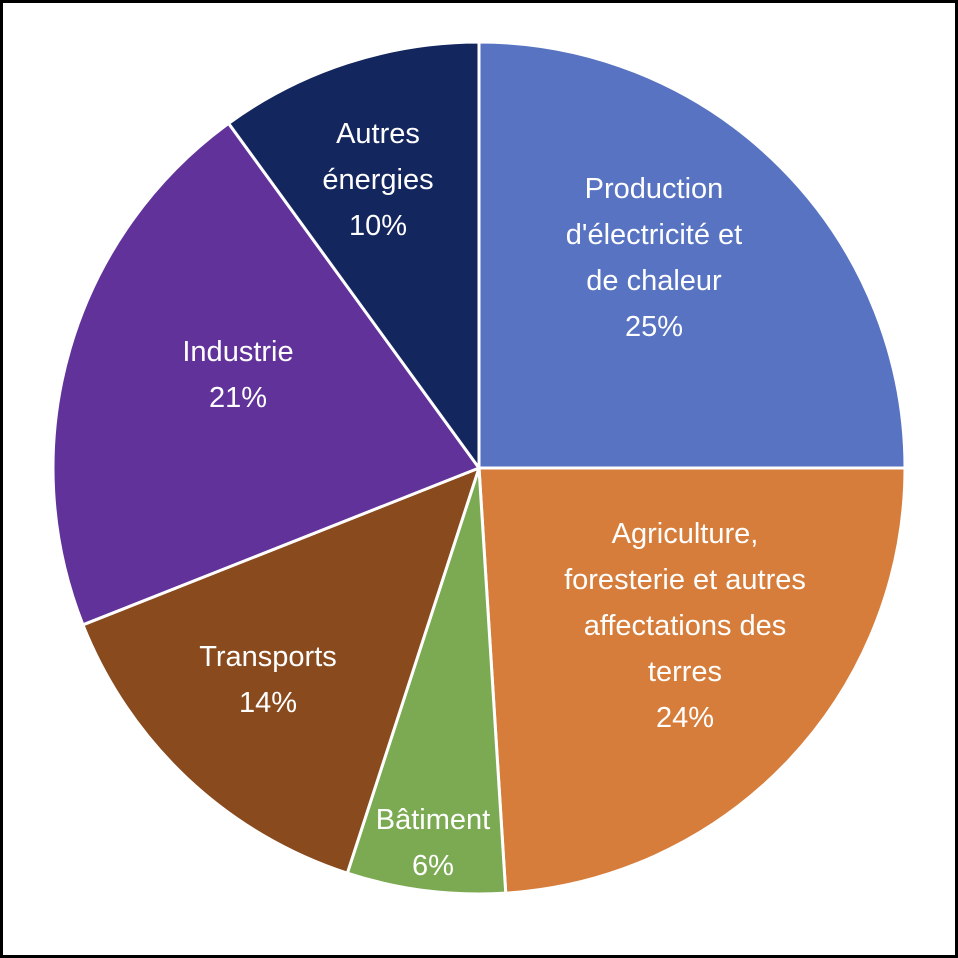 This screenshot has height=958, width=958. I want to click on slice-category-label: de chaleur, so click(654, 281).